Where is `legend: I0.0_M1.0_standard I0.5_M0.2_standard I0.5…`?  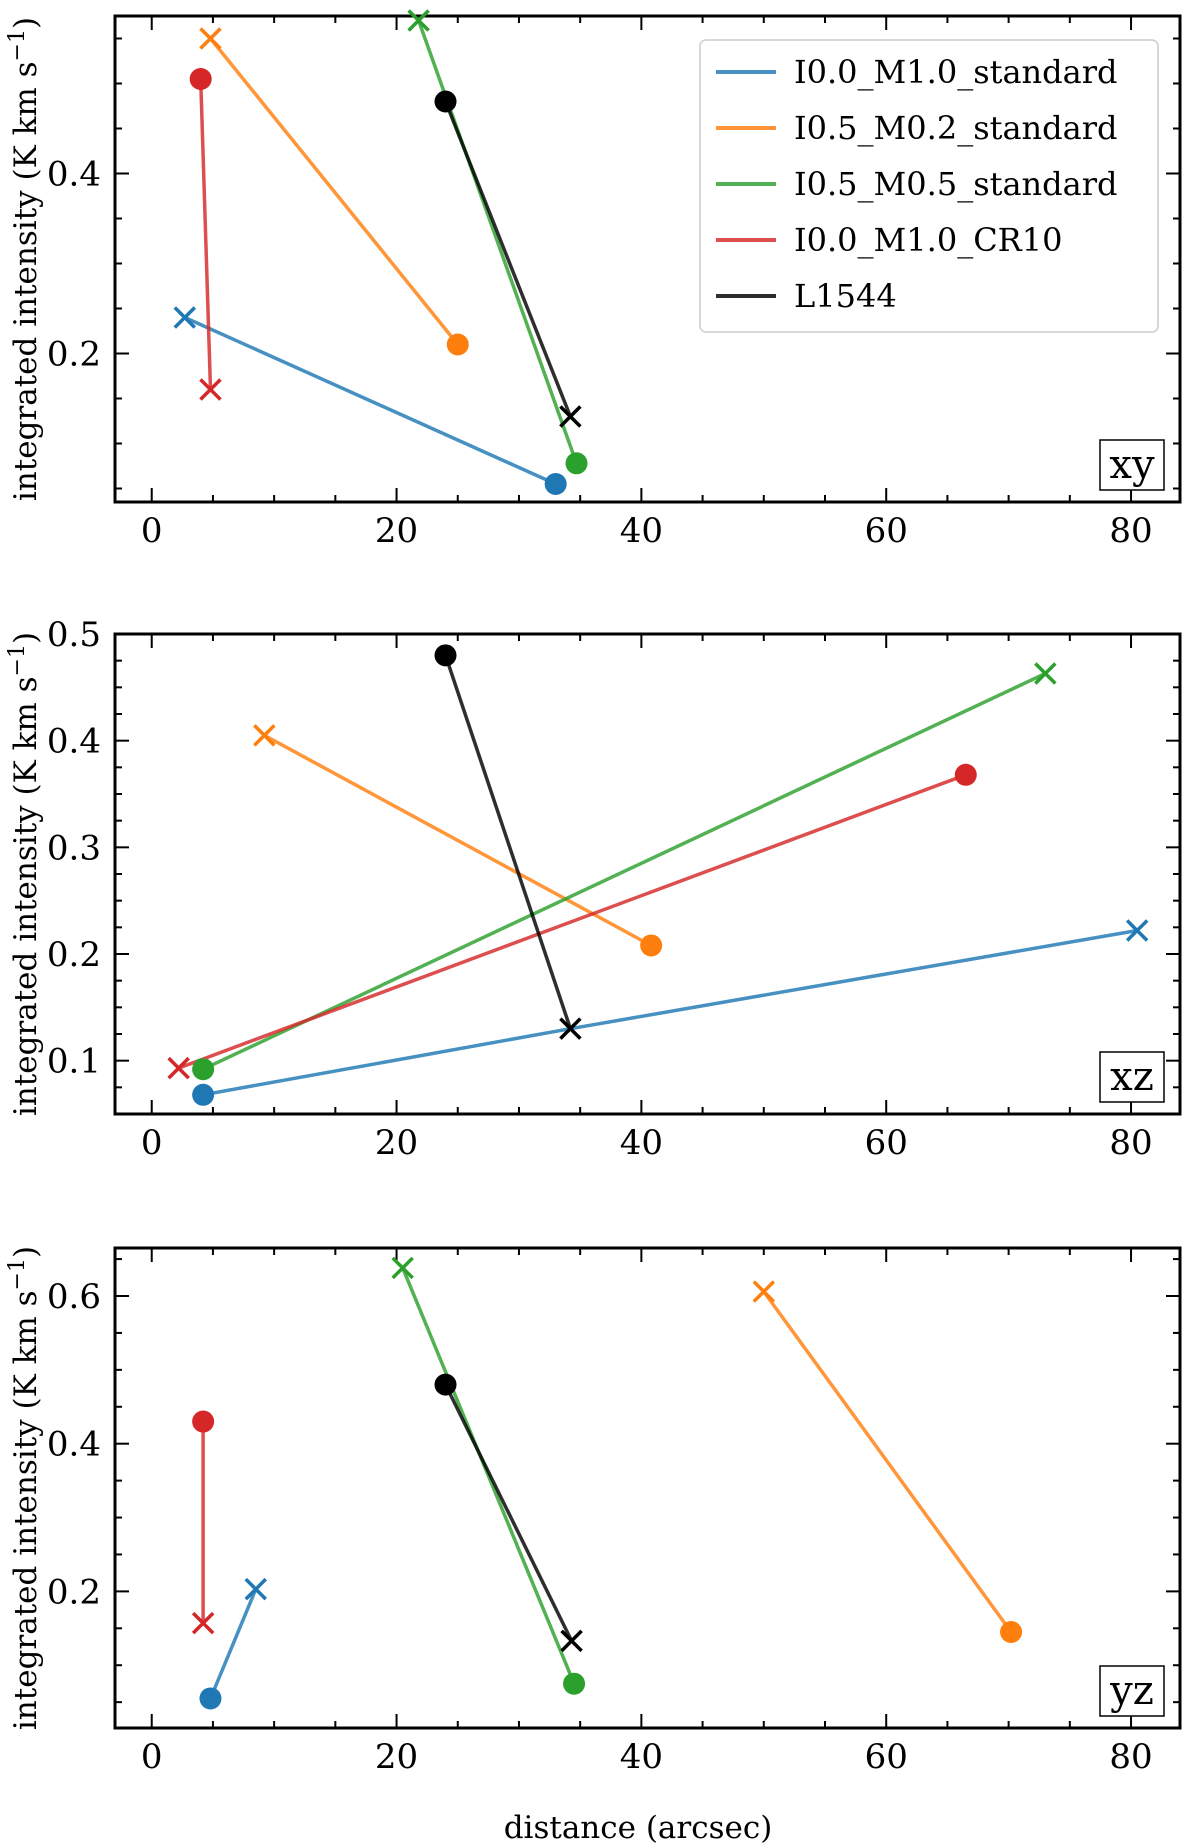 legend: I0.0_M1.0_standard I0.5_M0.2_standard I0.5… is located at coordinates (929, 186).